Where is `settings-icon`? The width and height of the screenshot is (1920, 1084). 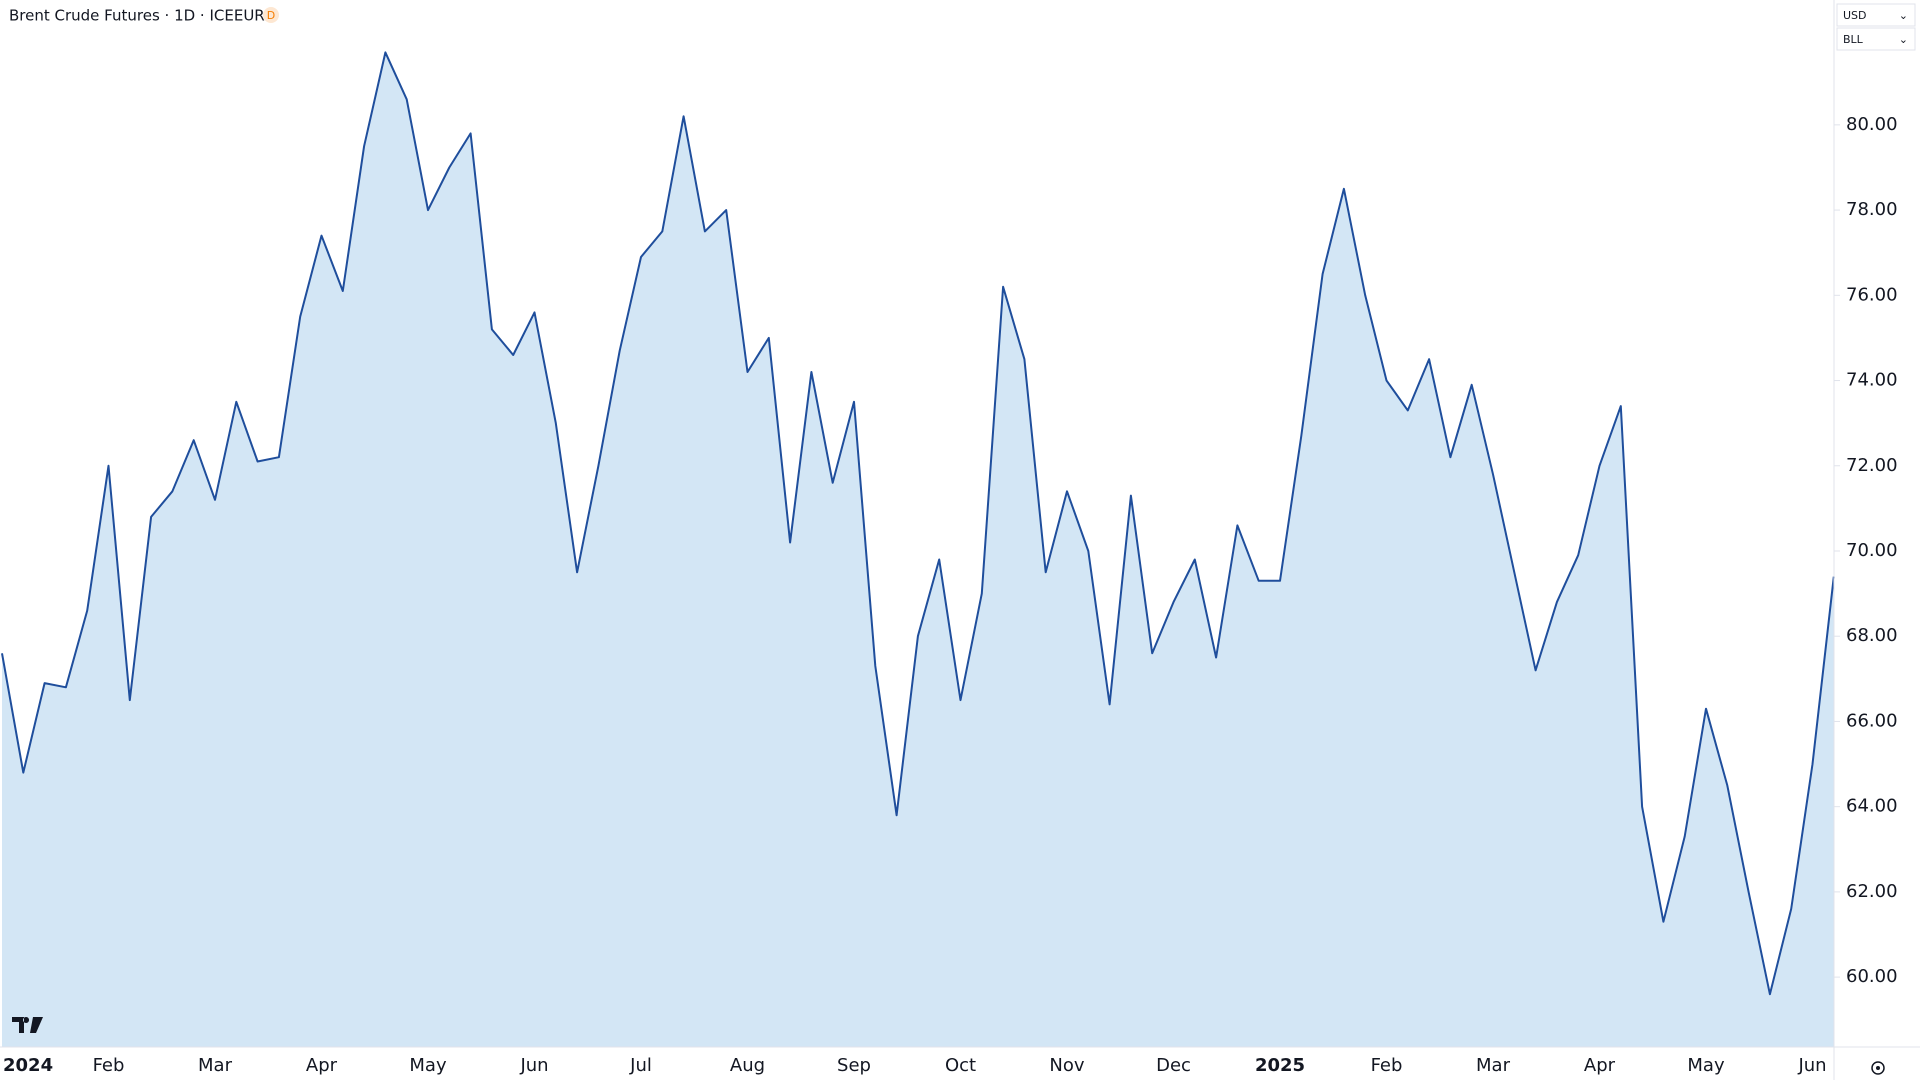 settings-icon is located at coordinates (1878, 1068).